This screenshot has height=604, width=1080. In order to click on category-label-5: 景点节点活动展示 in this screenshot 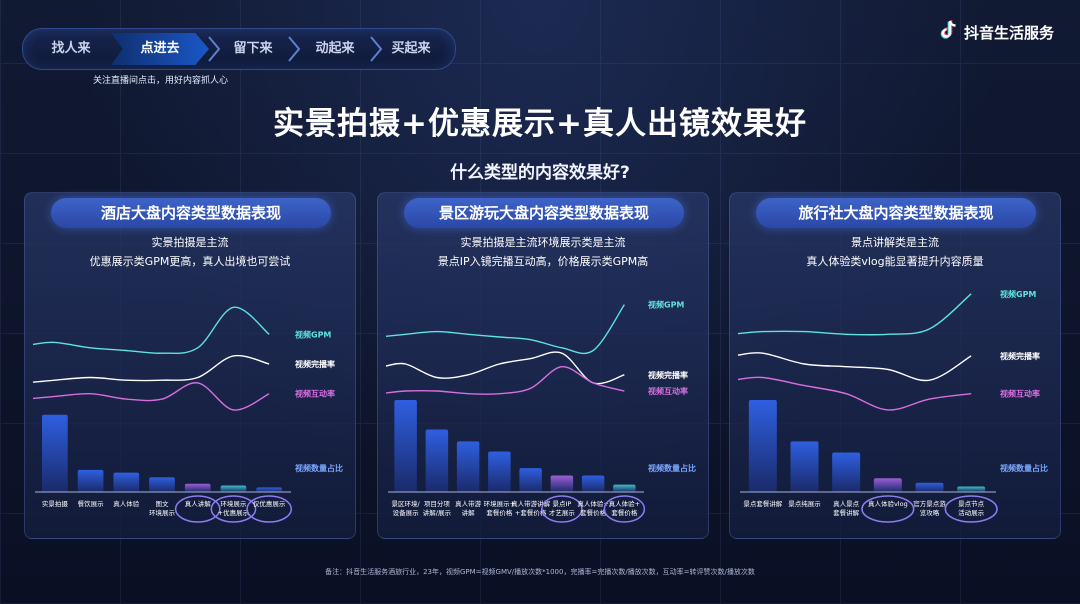, I will do `click(971, 508)`.